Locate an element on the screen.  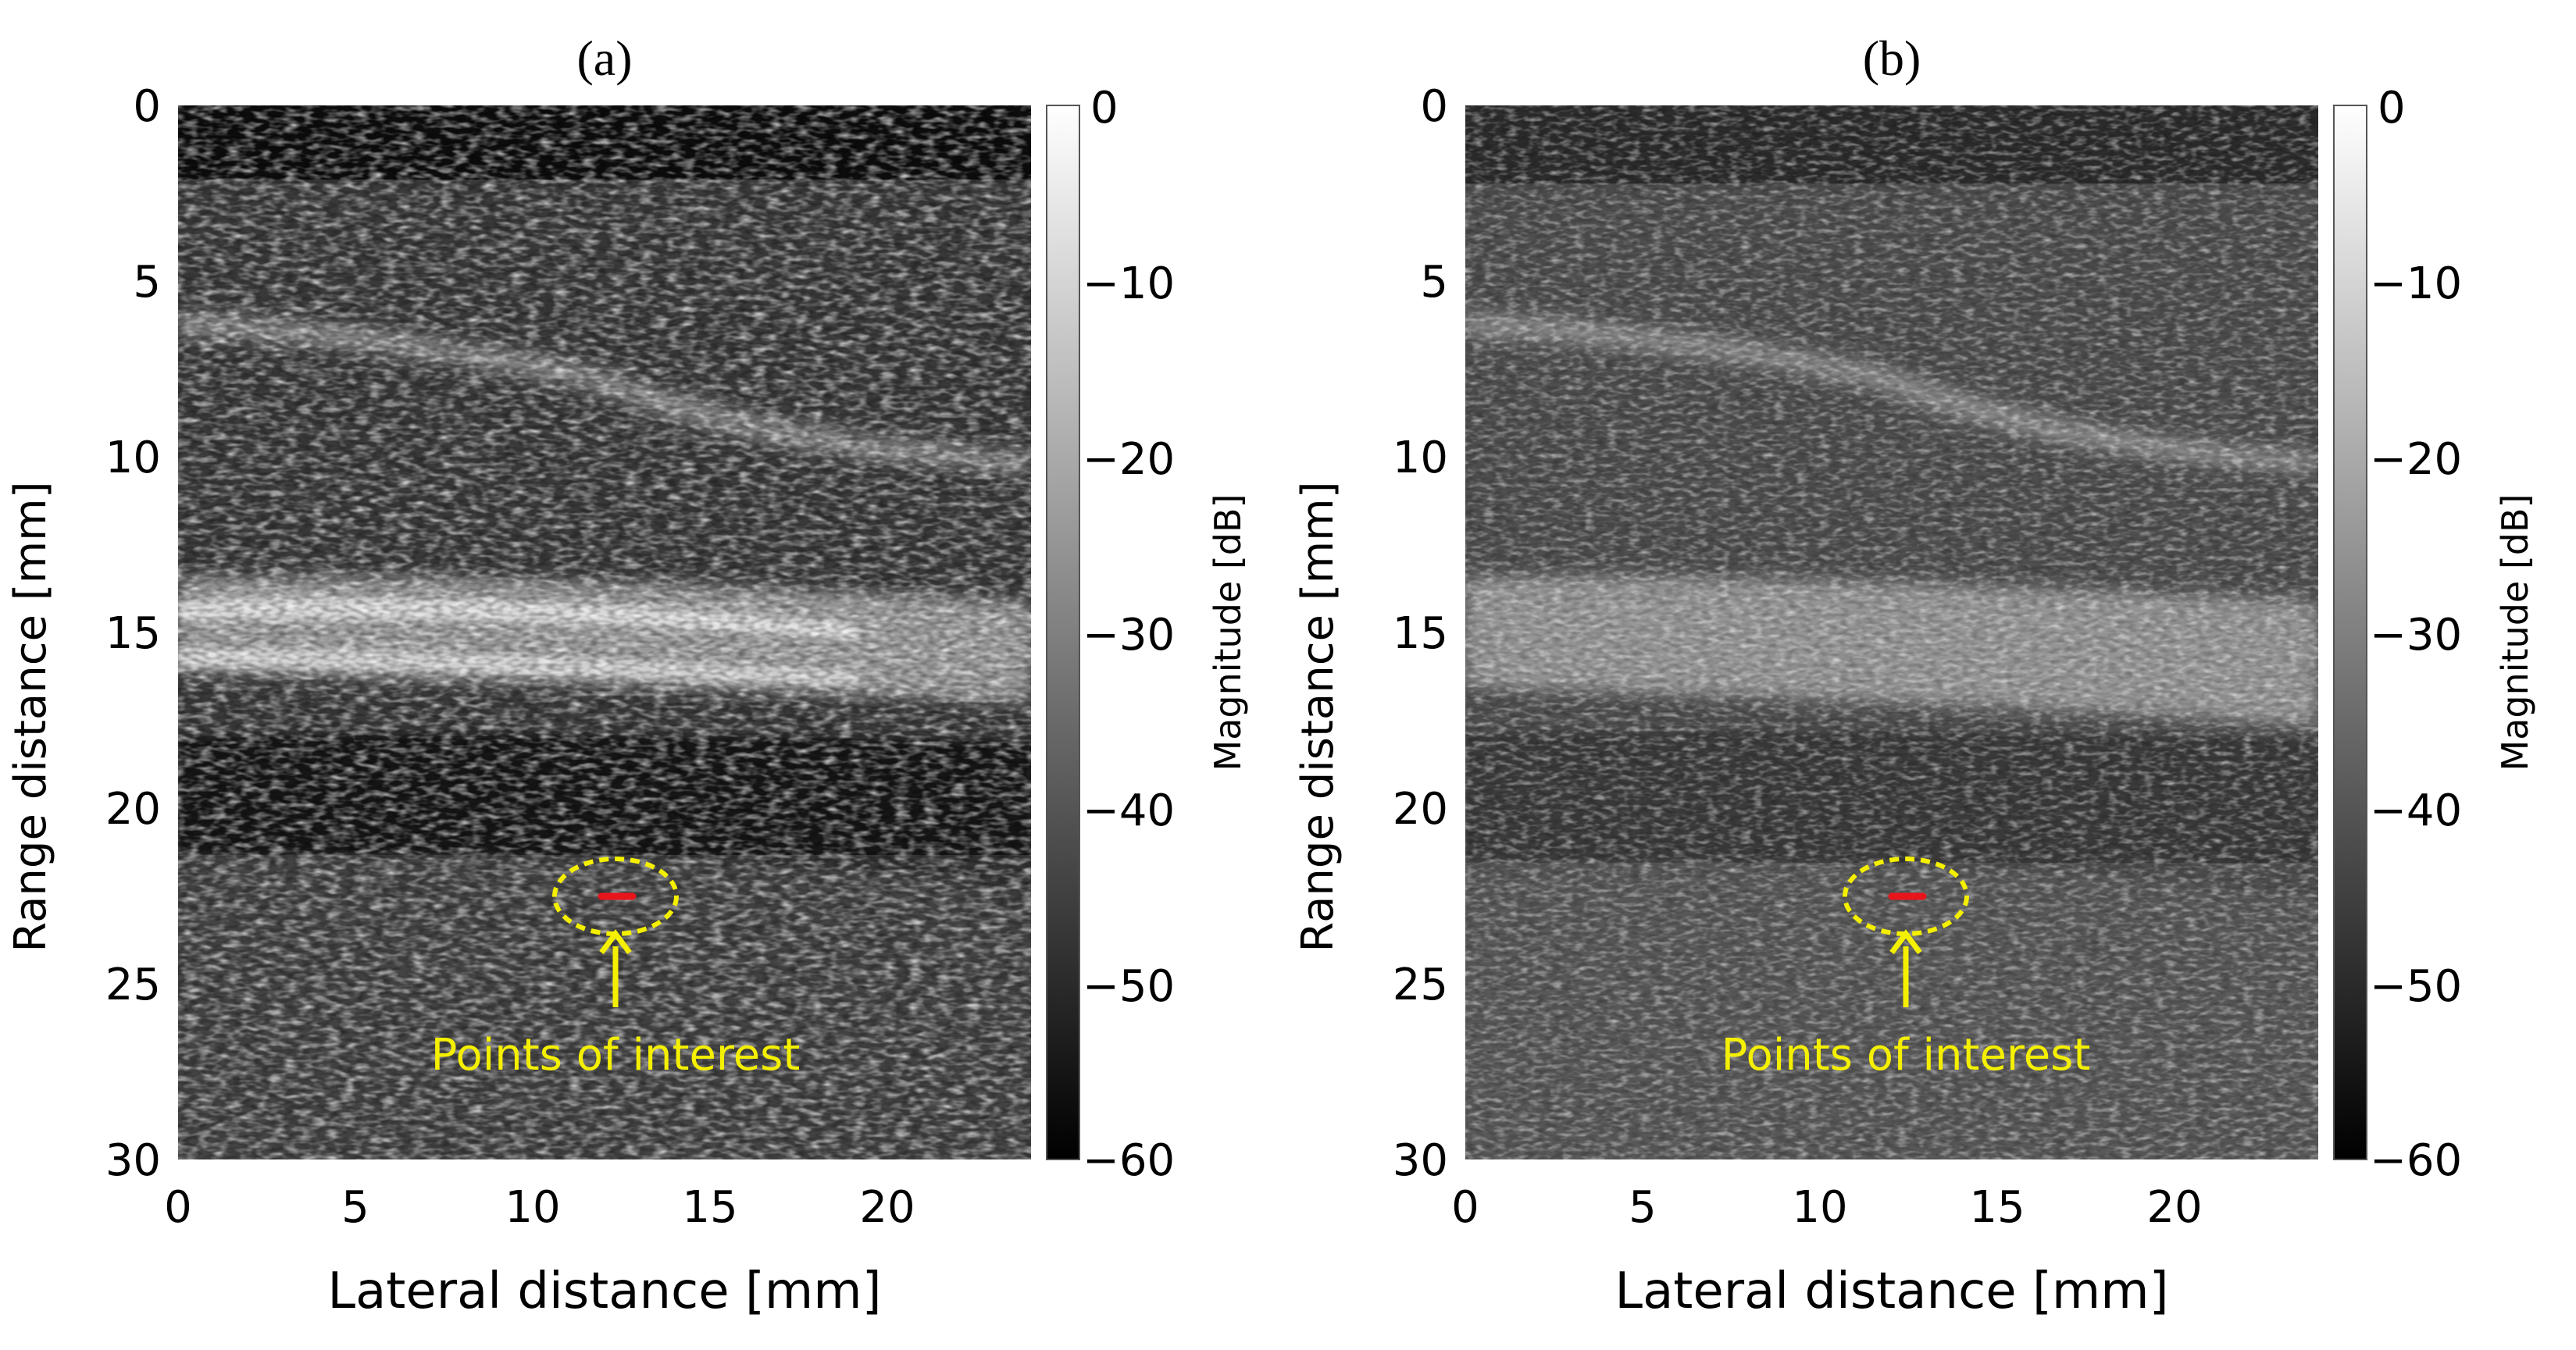
panel-a-annotation: Points of interest is located at coordinates (616, 969).